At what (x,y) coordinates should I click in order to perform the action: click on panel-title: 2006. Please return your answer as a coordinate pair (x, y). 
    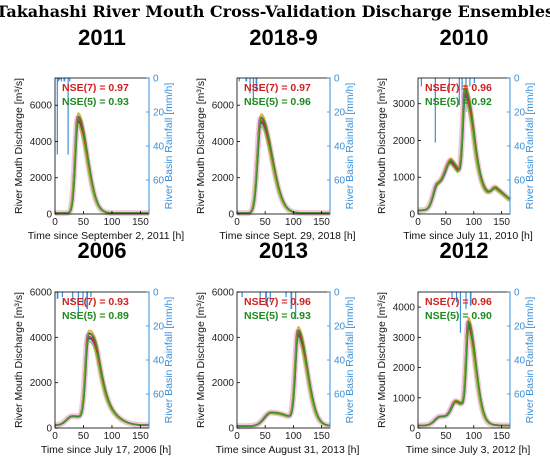
    Looking at the image, I should click on (102, 250).